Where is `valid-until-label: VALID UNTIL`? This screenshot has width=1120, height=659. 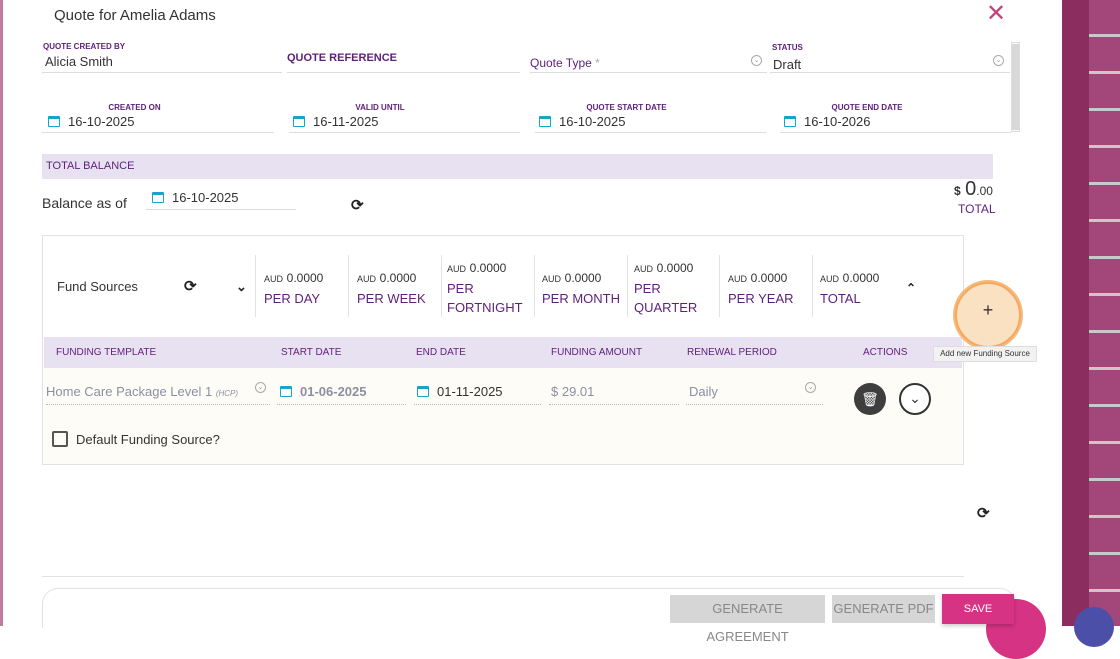 valid-until-label: VALID UNTIL is located at coordinates (380, 107).